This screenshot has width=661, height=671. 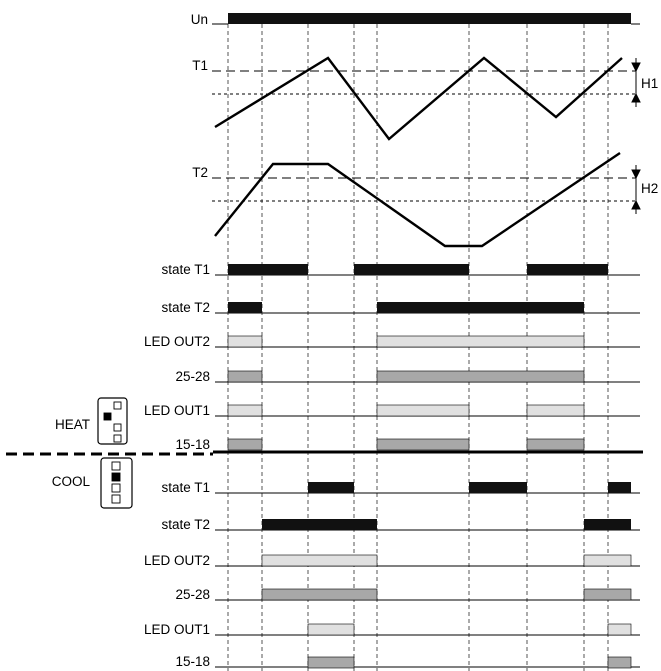 What do you see at coordinates (199, 19) in the screenshot?
I see `supply-label: Un` at bounding box center [199, 19].